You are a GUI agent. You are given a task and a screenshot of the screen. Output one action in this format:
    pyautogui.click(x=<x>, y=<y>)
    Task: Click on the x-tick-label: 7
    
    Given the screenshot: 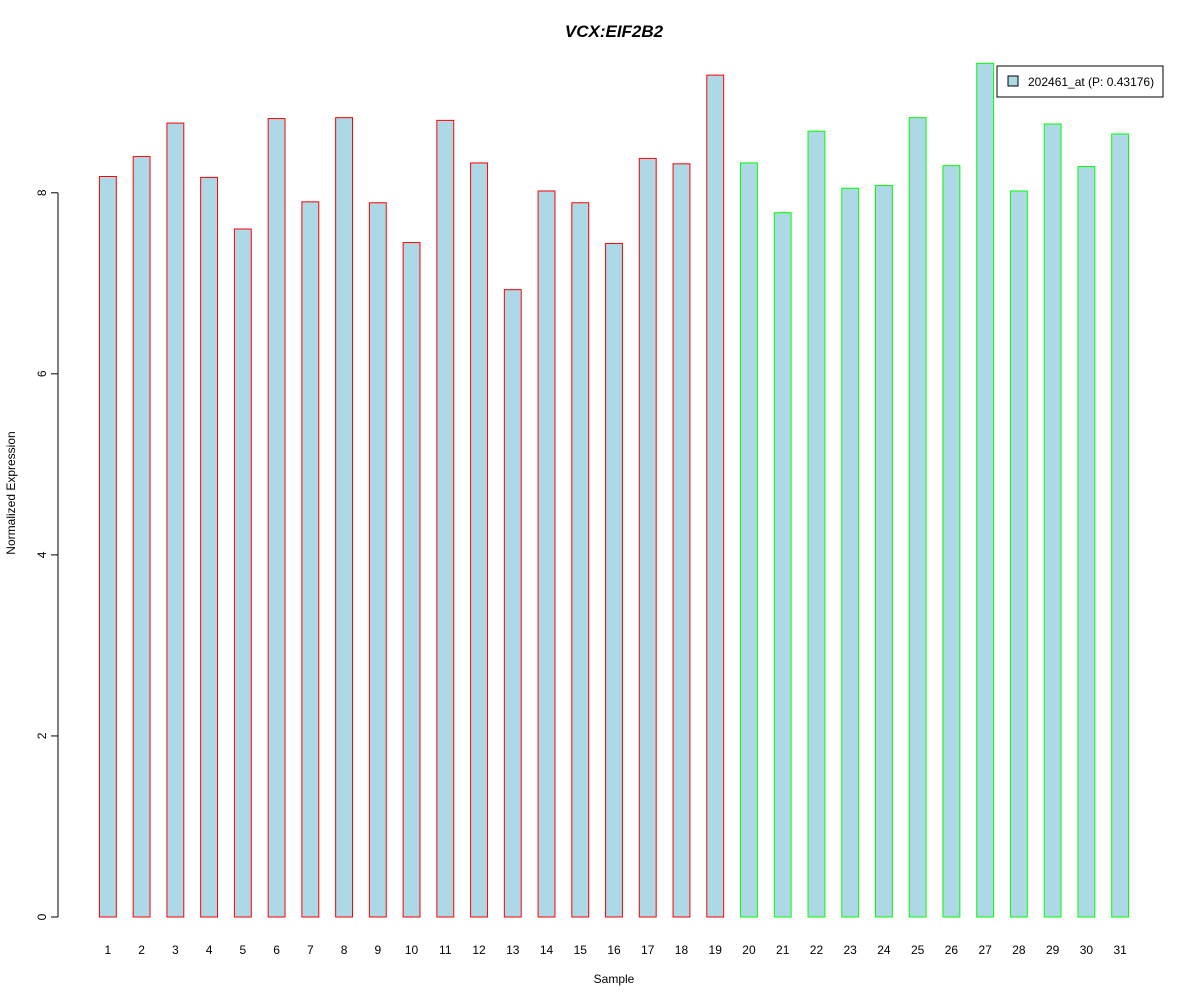 What is the action you would take?
    pyautogui.click(x=310, y=950)
    